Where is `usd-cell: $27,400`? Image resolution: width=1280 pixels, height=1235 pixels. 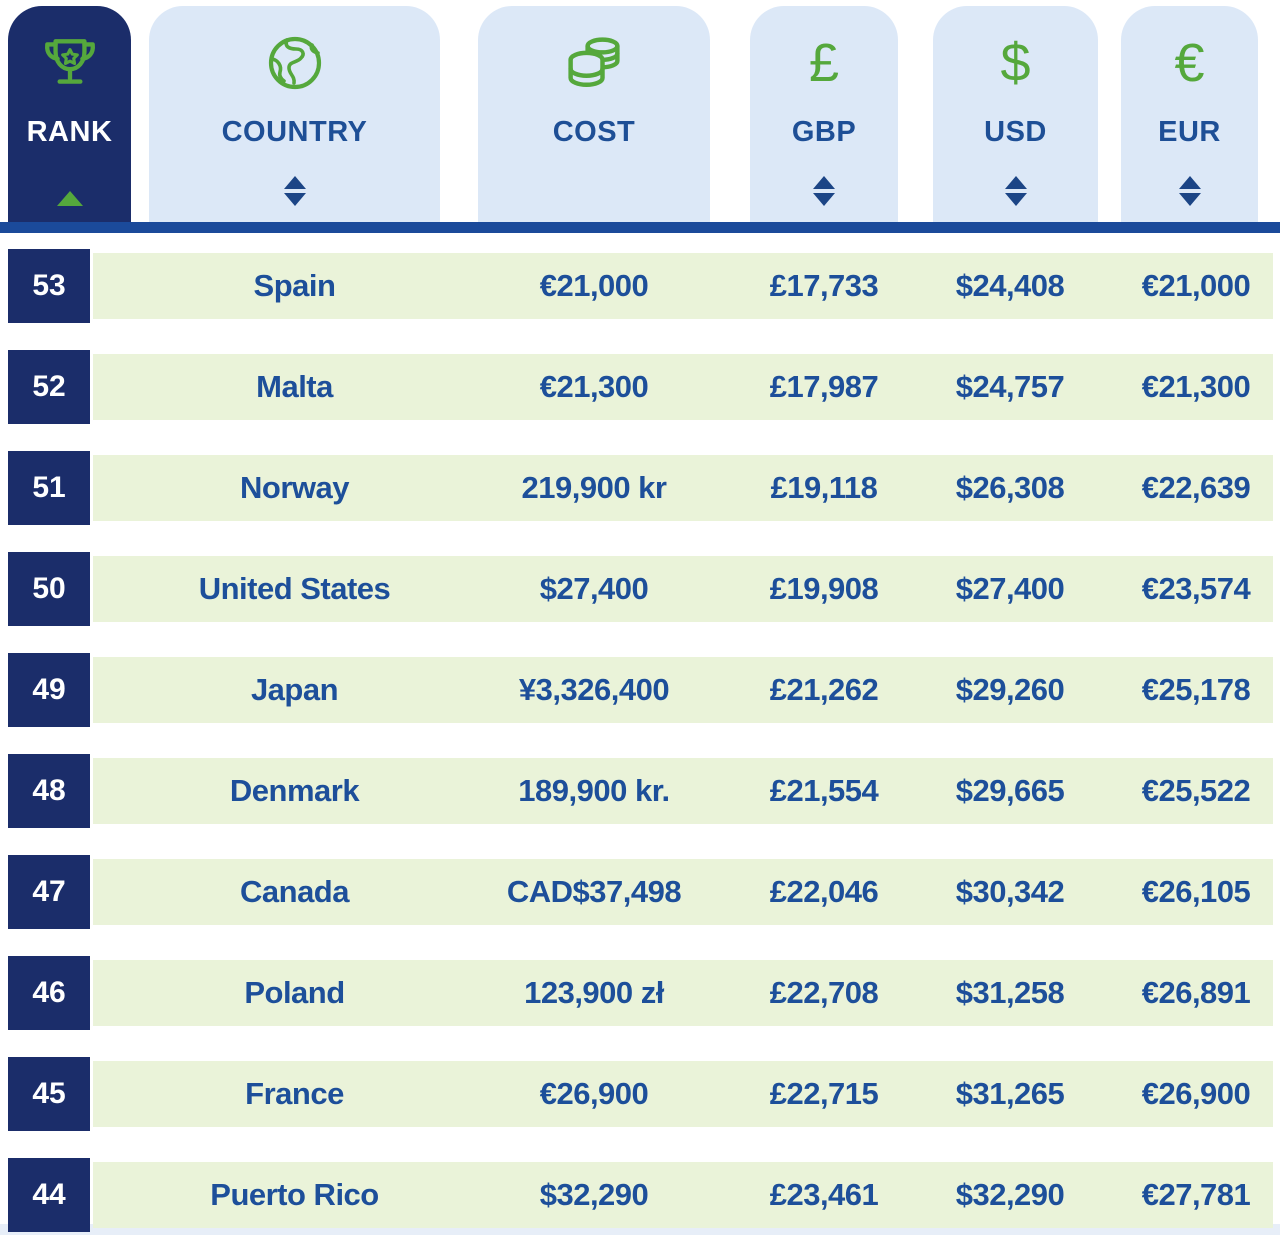
usd-cell: $27,400 is located at coordinates (1010, 588).